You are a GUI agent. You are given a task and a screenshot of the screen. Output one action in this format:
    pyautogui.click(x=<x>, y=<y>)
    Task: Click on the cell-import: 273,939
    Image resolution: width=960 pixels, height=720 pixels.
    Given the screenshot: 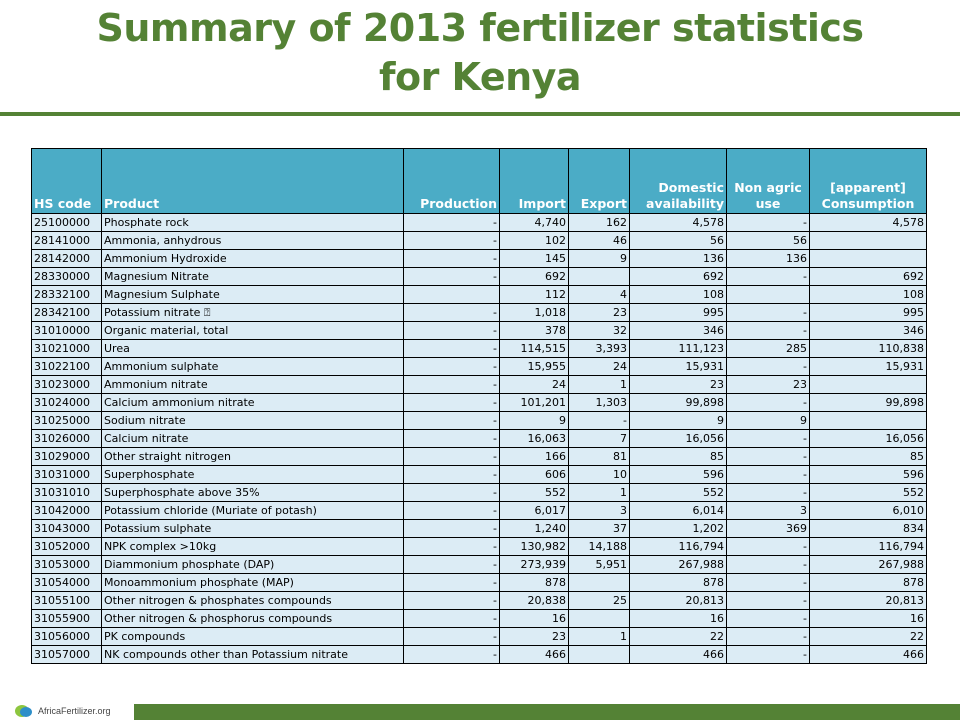 What is the action you would take?
    pyautogui.click(x=534, y=564)
    